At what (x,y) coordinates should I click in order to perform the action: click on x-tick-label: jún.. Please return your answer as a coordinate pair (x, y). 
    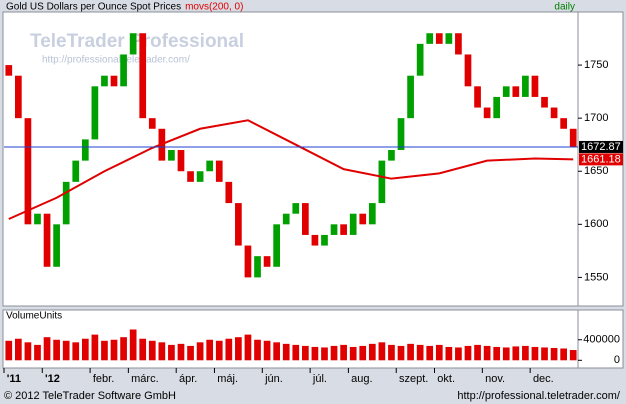
    Looking at the image, I should click on (273, 379).